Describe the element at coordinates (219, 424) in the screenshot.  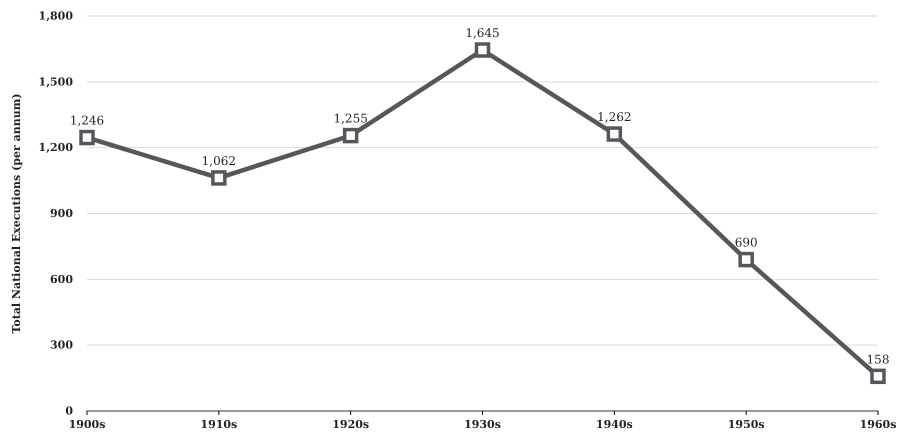
I see `x-tick-label: 1910s` at that location.